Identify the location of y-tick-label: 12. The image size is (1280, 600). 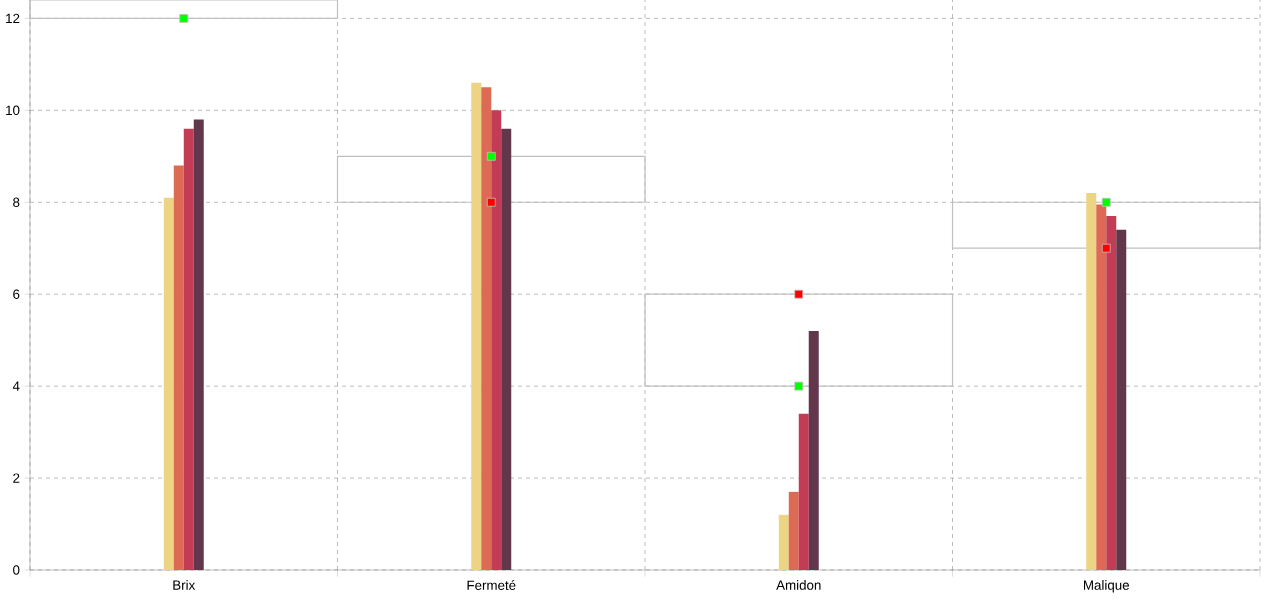
(13, 18).